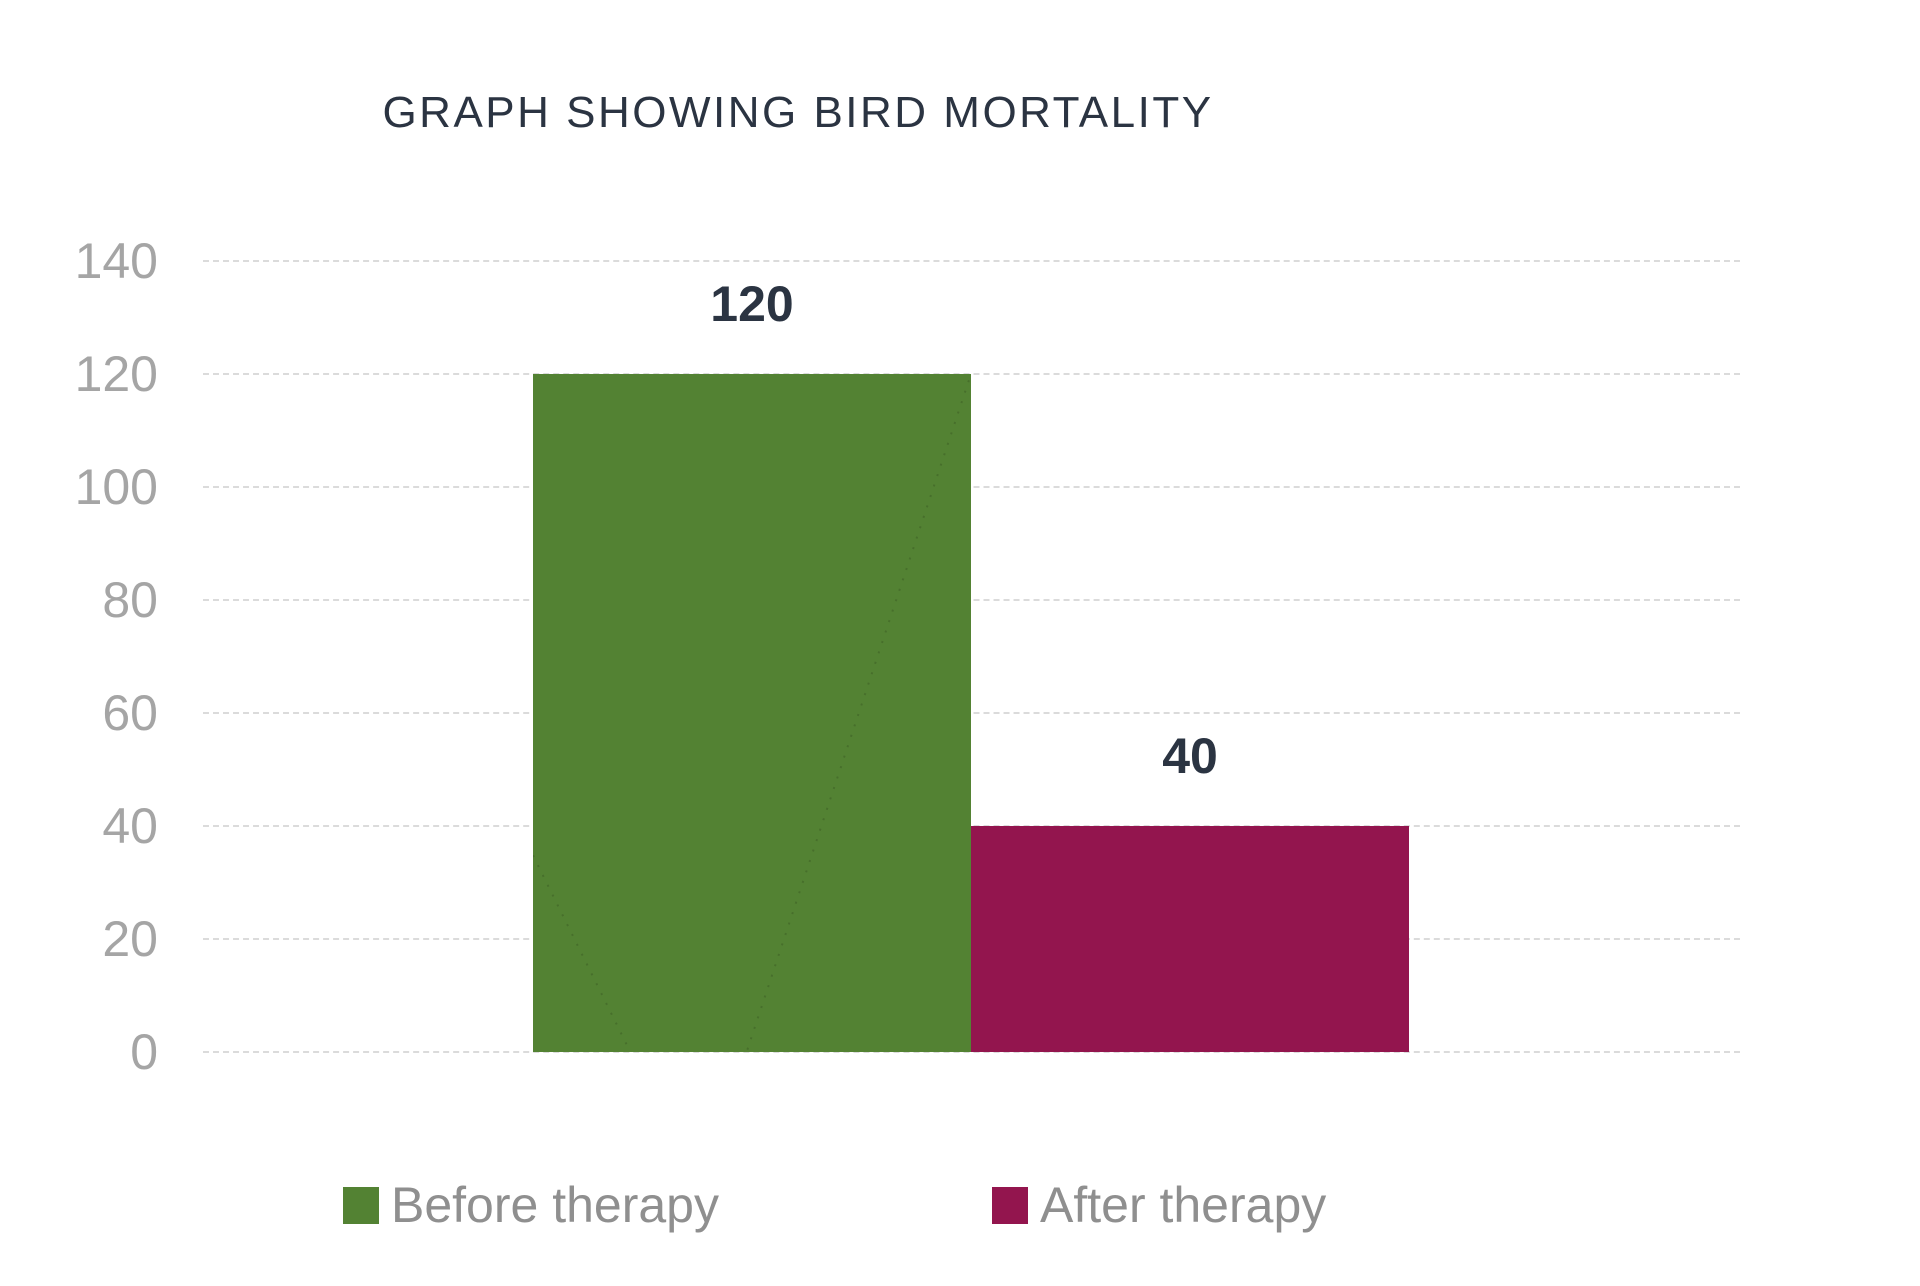  Describe the element at coordinates (752, 304) in the screenshot. I see `bar-value-label-before-therapy: 120` at that location.